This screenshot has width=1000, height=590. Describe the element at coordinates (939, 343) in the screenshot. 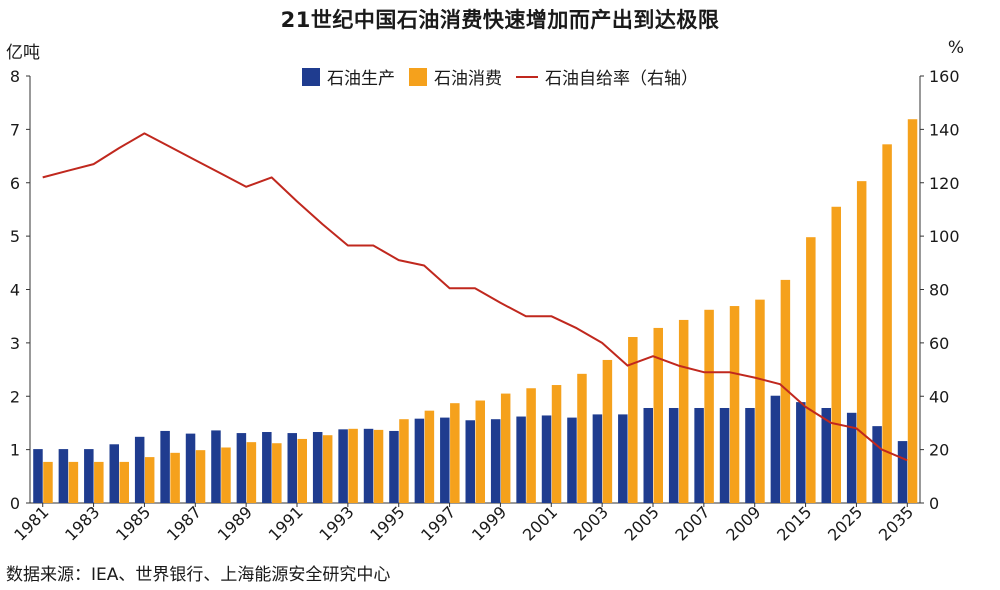

I see `y-tick-label-right: 60` at that location.